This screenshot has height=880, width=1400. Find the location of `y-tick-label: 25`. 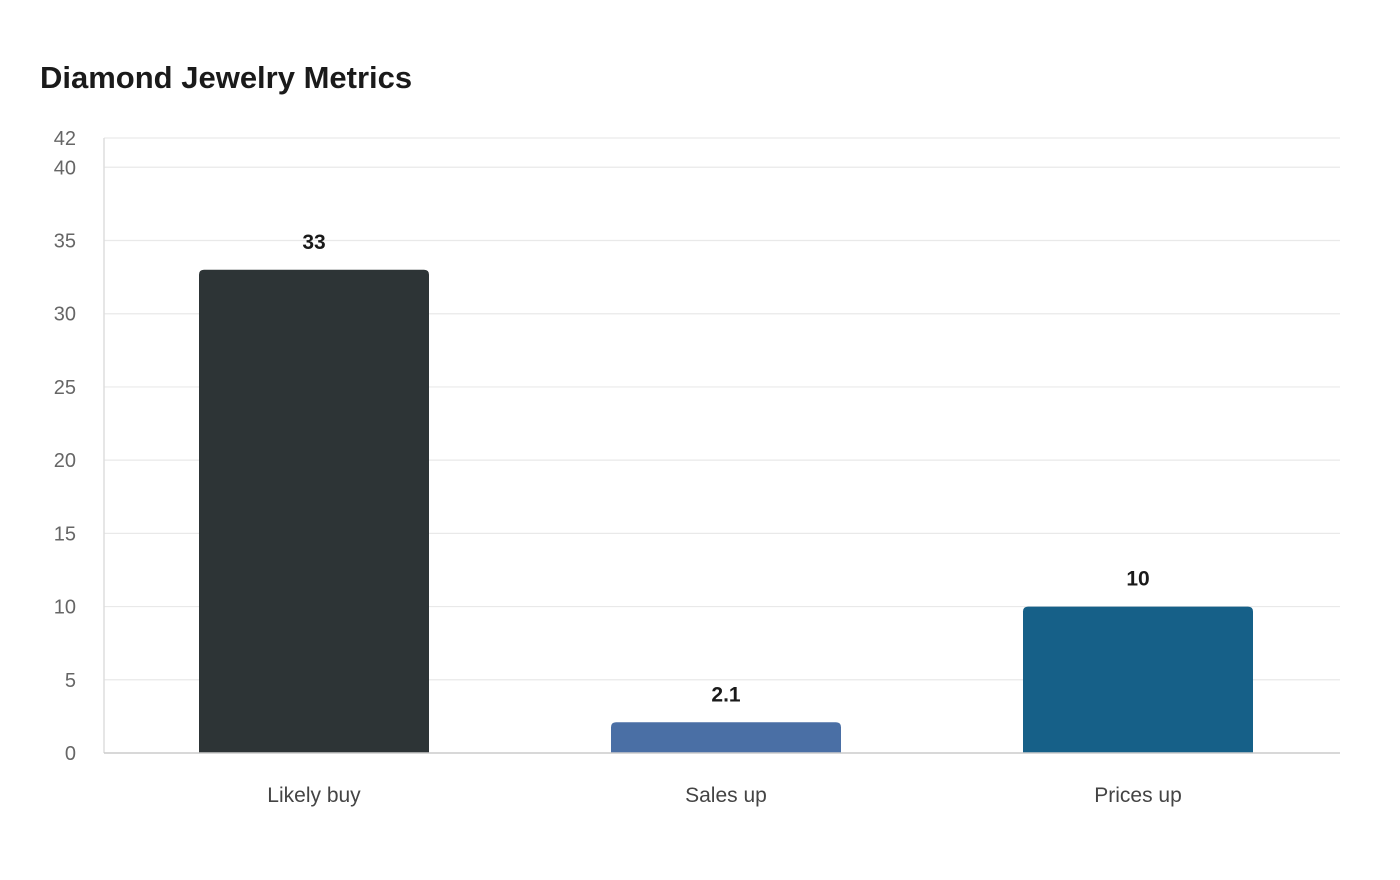

y-tick-label: 25 is located at coordinates (65, 388).